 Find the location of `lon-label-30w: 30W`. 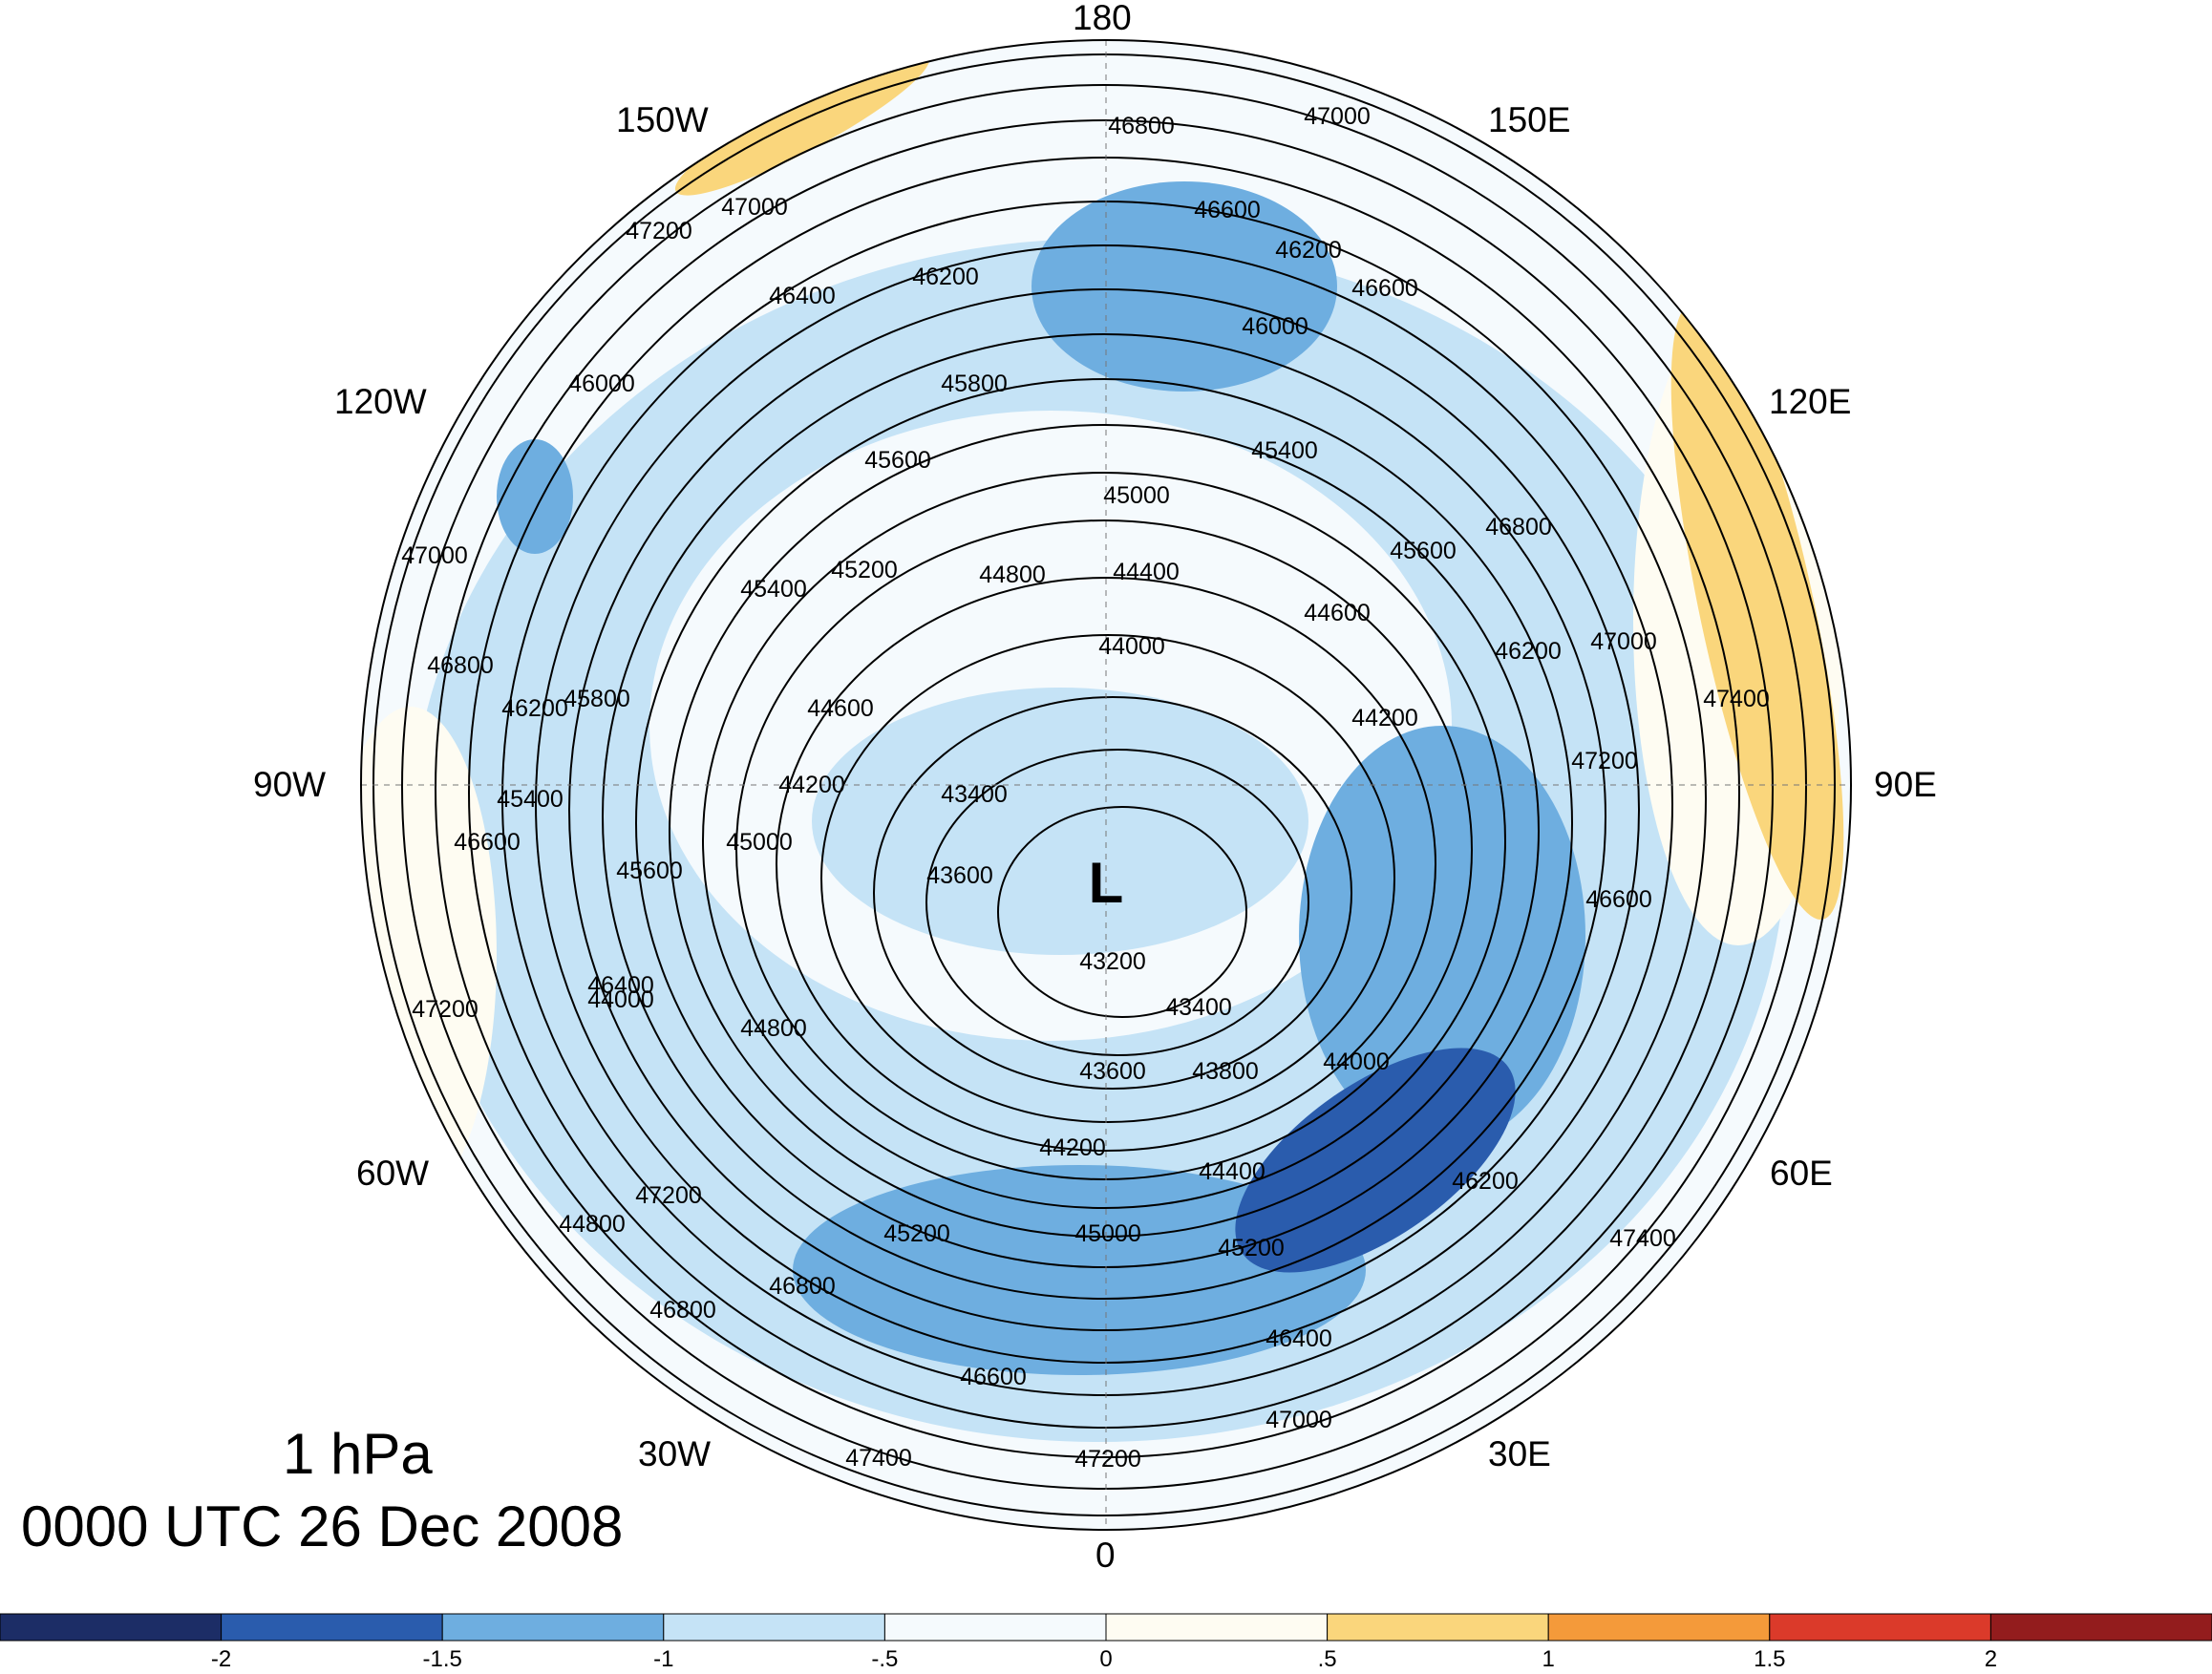

lon-label-30w: 30W is located at coordinates (675, 1453).